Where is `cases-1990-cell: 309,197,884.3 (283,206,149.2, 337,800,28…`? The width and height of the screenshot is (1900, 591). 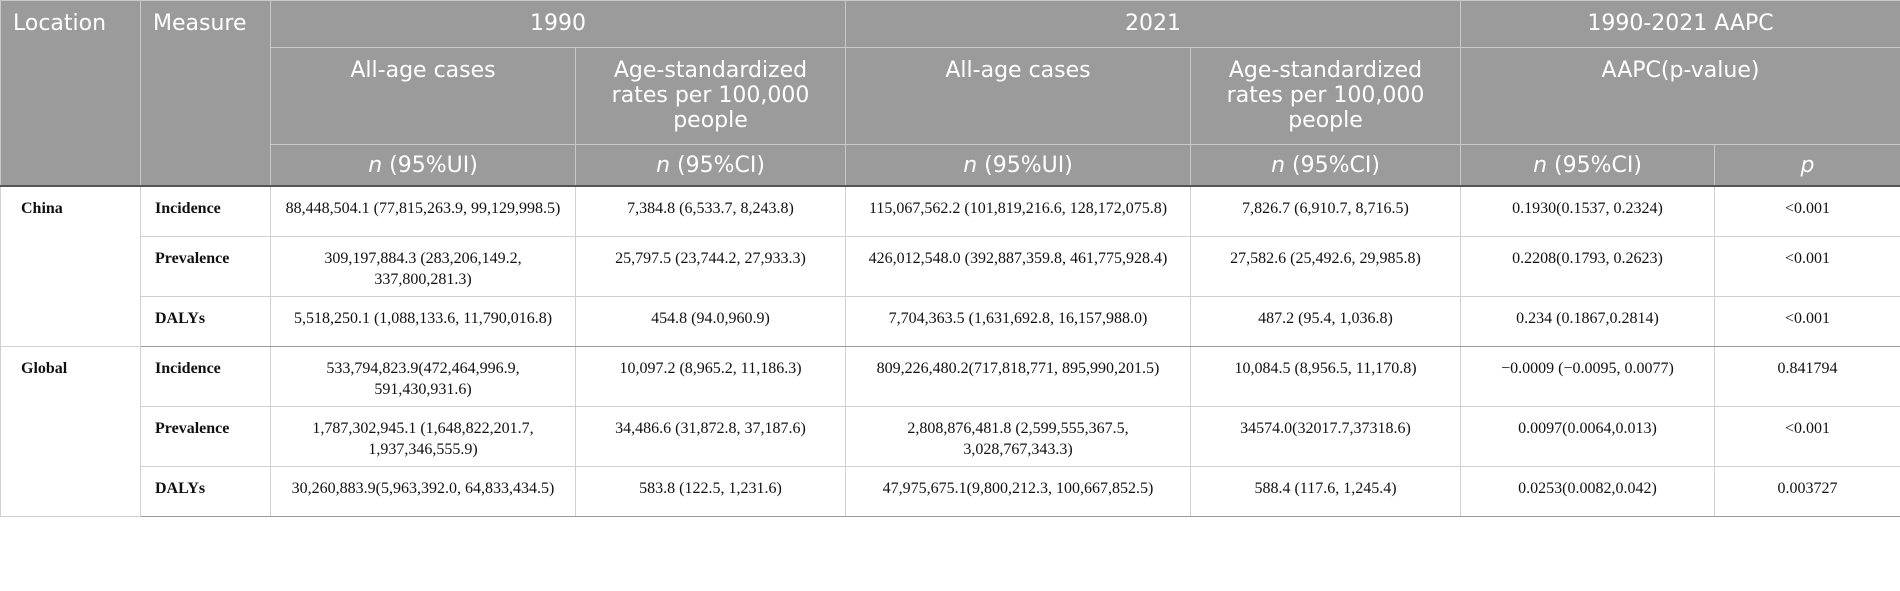
cases-1990-cell: 309,197,884.3 (283,206,149.2, 337,800,28… is located at coordinates (423, 266).